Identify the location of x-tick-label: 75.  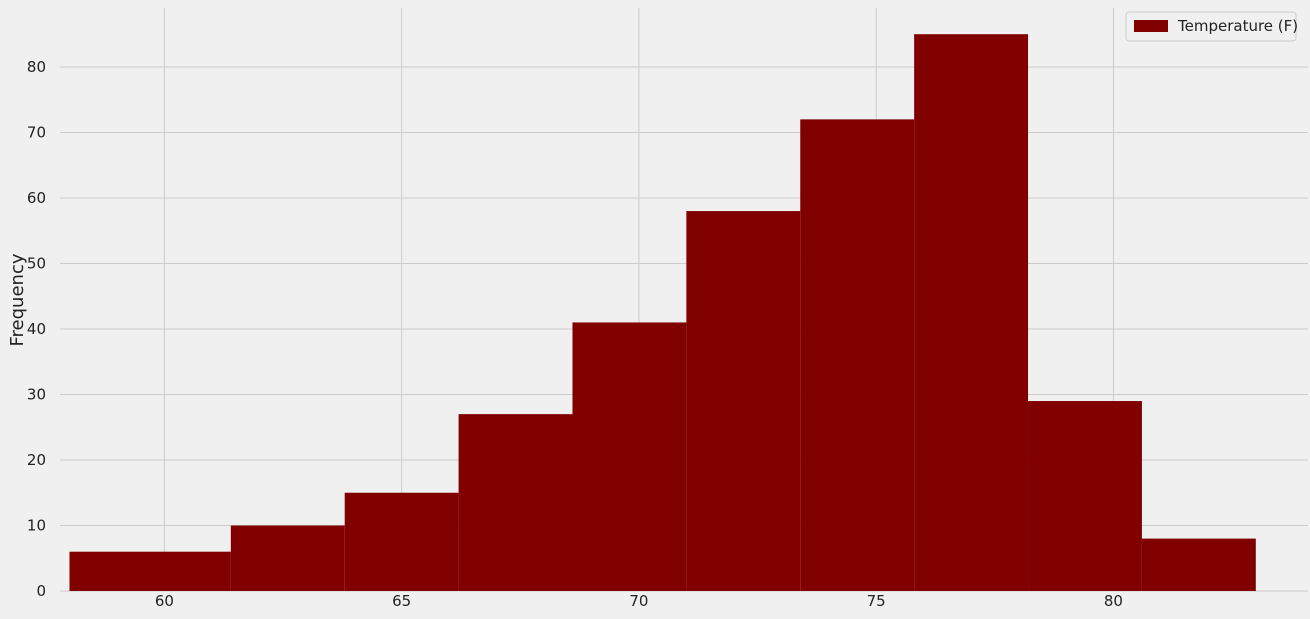
(876, 601).